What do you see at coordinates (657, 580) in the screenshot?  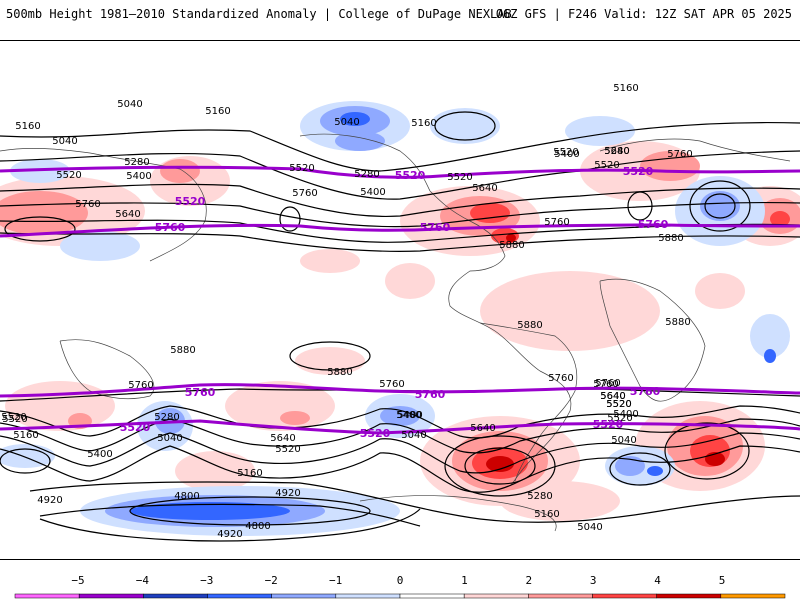 I see `colorbar-tick-label: 4` at bounding box center [657, 580].